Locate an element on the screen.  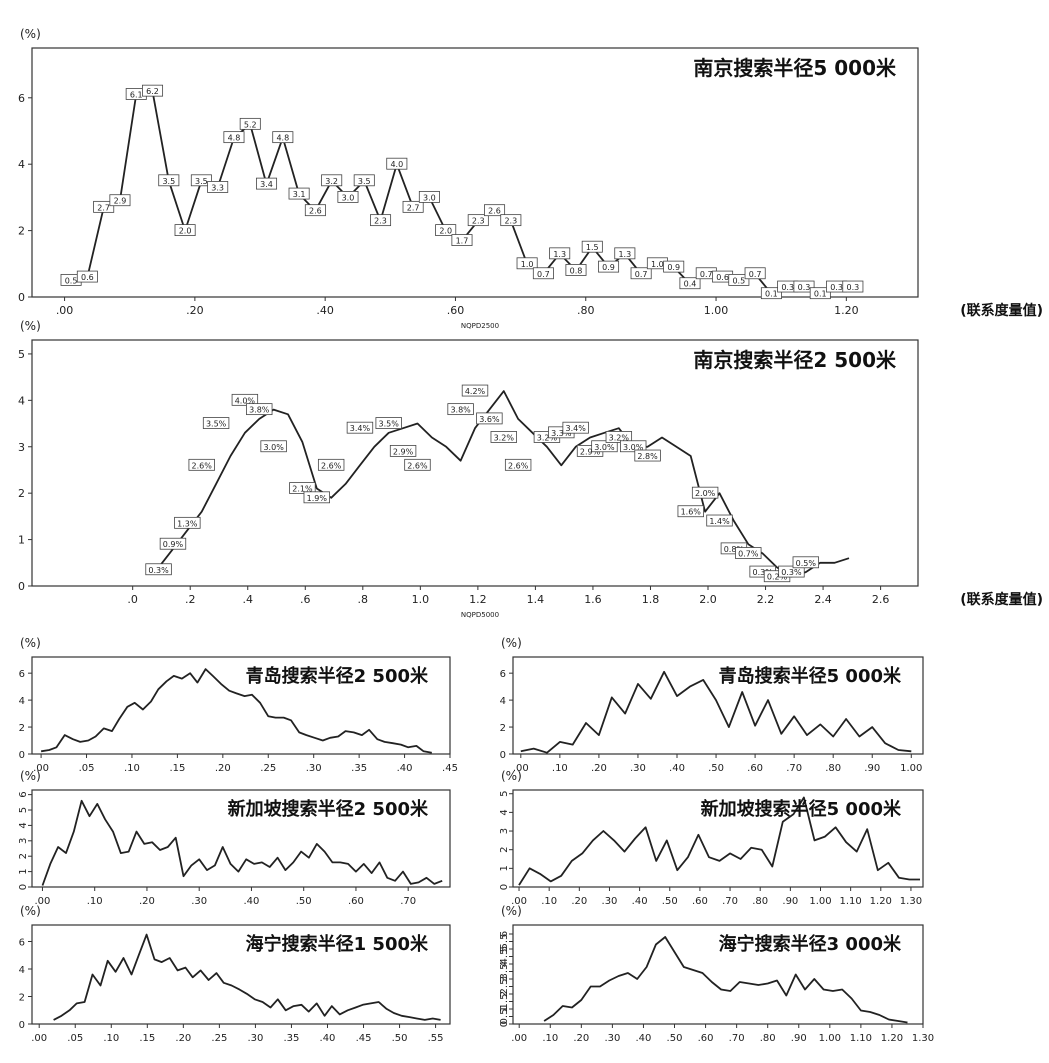
x-tick-label: 2.0 is located at coordinates (708, 599).